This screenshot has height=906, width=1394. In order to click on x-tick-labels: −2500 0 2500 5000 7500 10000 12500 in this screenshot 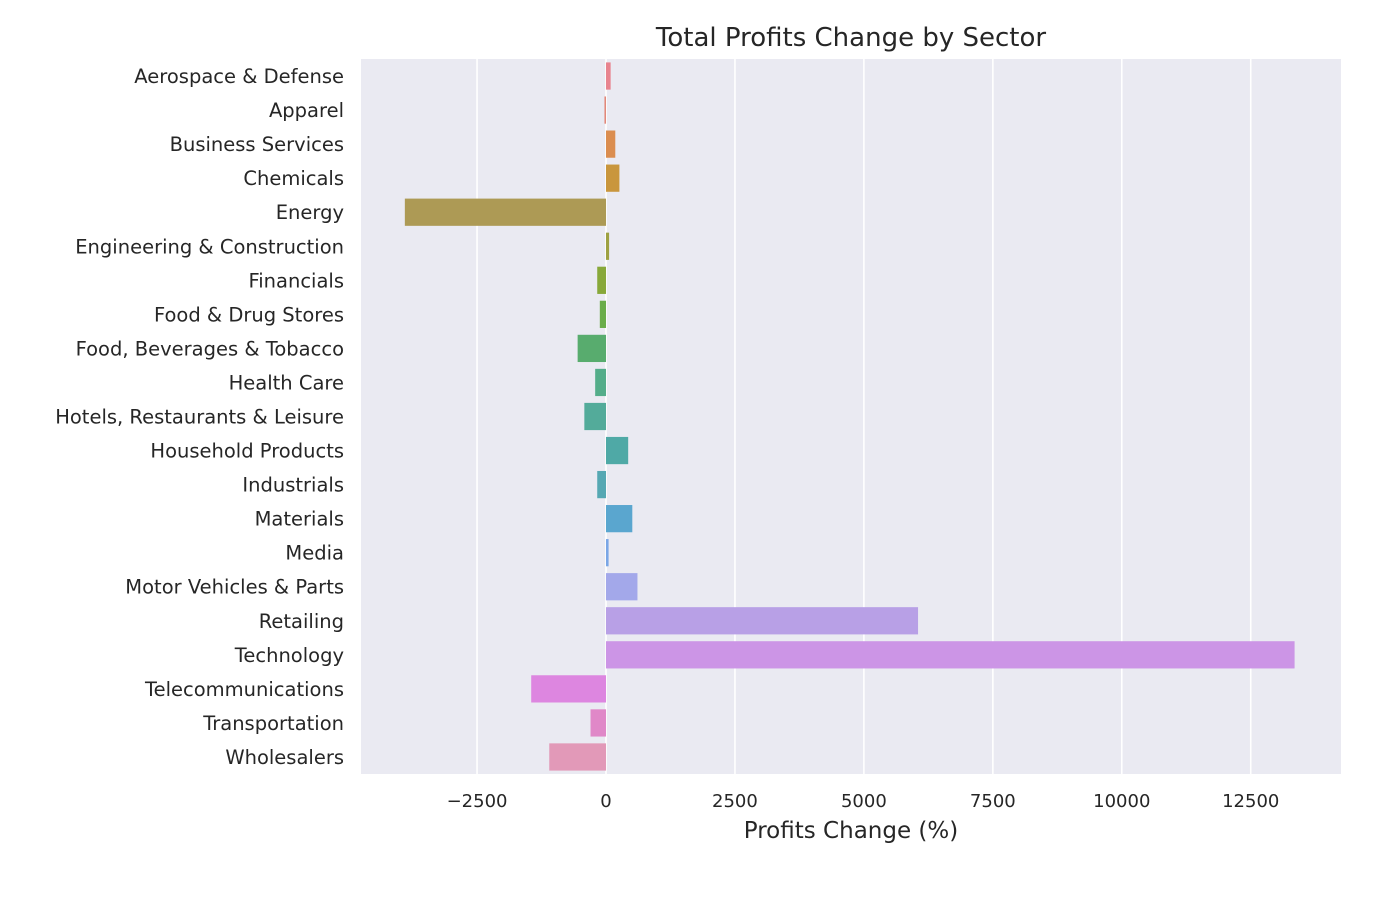, I will do `click(863, 801)`.